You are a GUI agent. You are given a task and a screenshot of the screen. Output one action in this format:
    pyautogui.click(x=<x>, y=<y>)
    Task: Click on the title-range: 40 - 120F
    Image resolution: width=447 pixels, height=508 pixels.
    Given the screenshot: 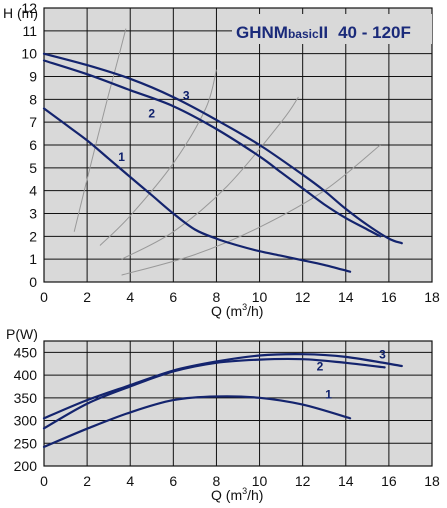 What is the action you would take?
    pyautogui.click(x=374, y=32)
    